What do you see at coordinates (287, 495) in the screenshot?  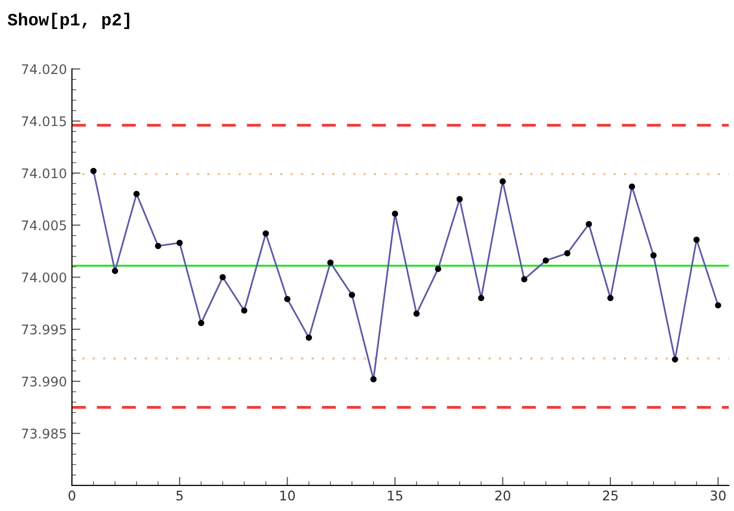 I see `x-tick-label: 10` at bounding box center [287, 495].